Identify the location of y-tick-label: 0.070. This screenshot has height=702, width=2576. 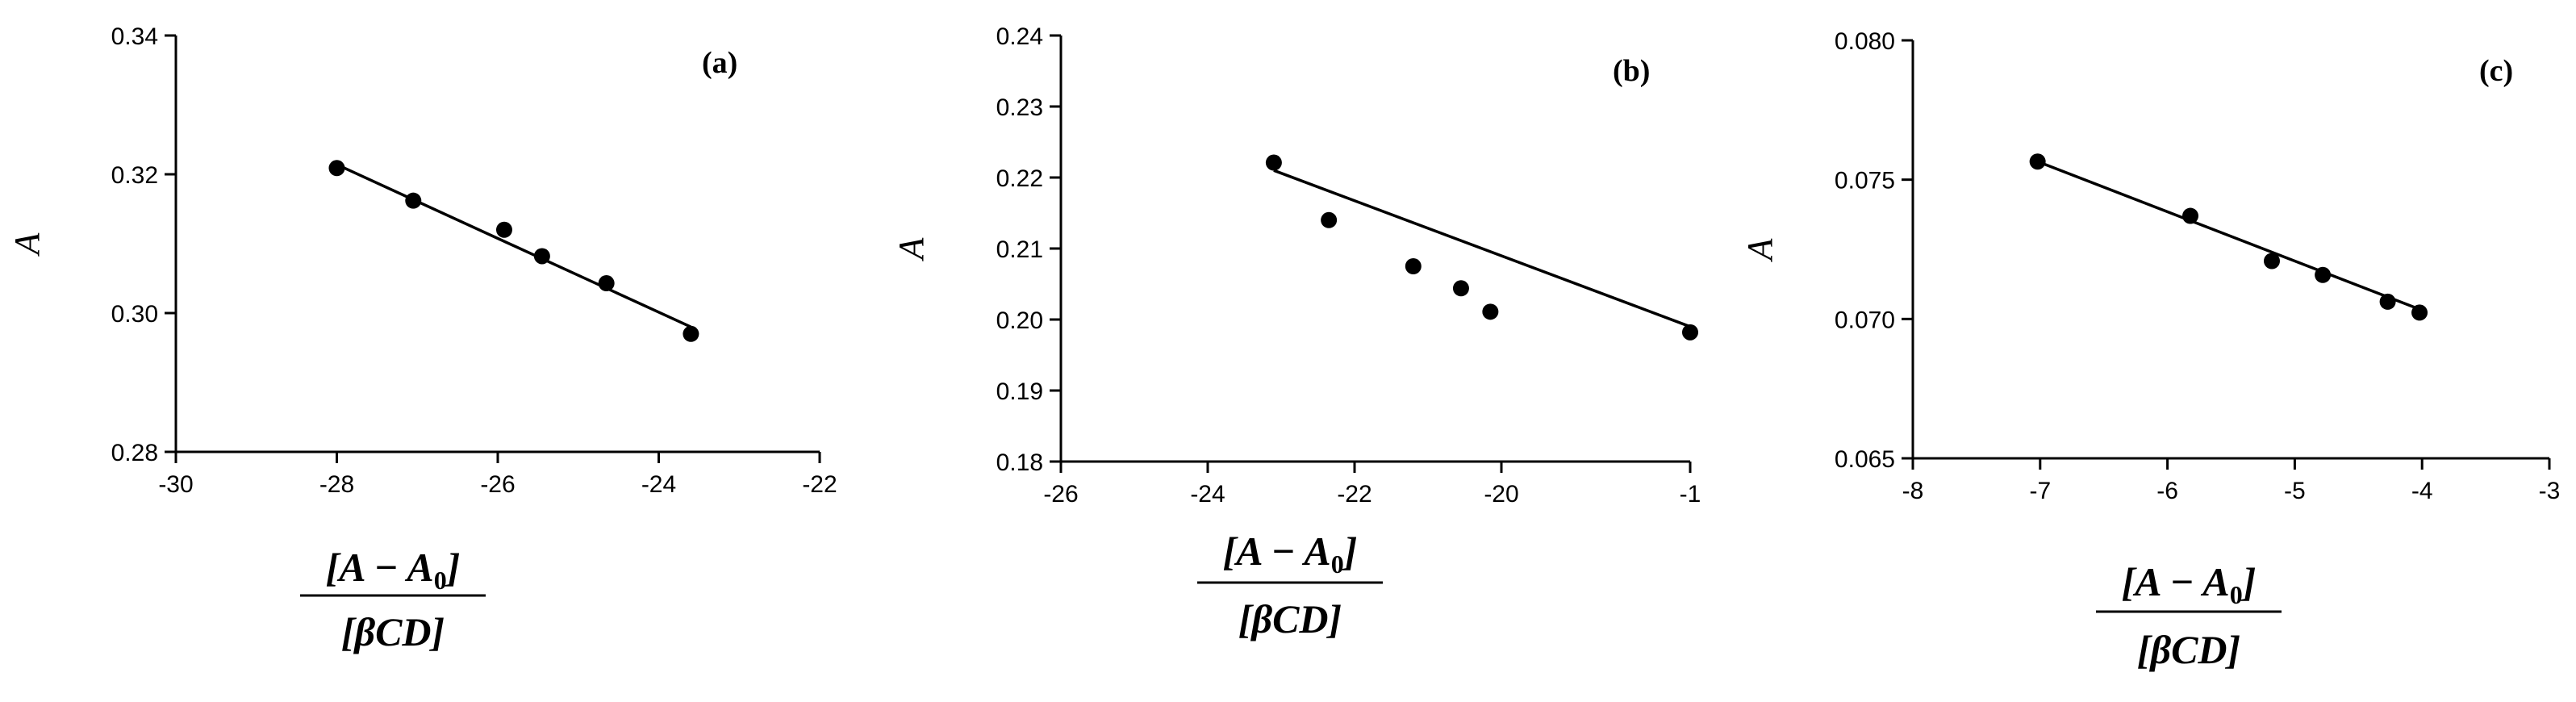
(1865, 320).